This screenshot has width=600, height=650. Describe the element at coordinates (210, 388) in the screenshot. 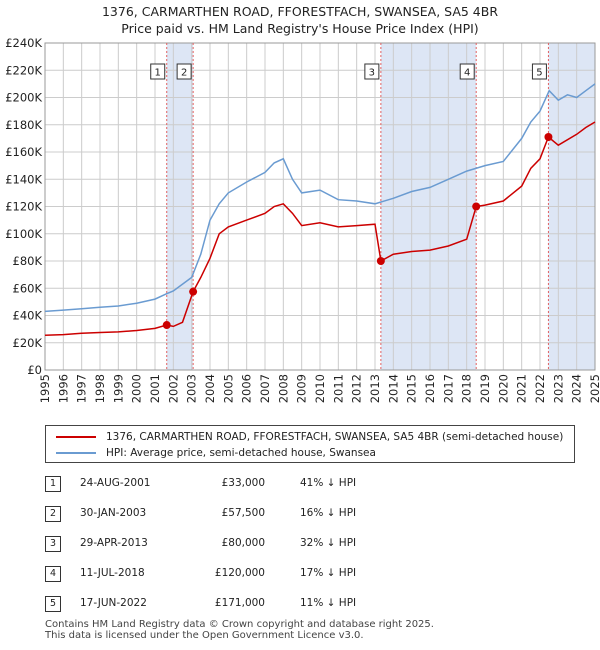

I see `x-tick-label: 2004` at that location.